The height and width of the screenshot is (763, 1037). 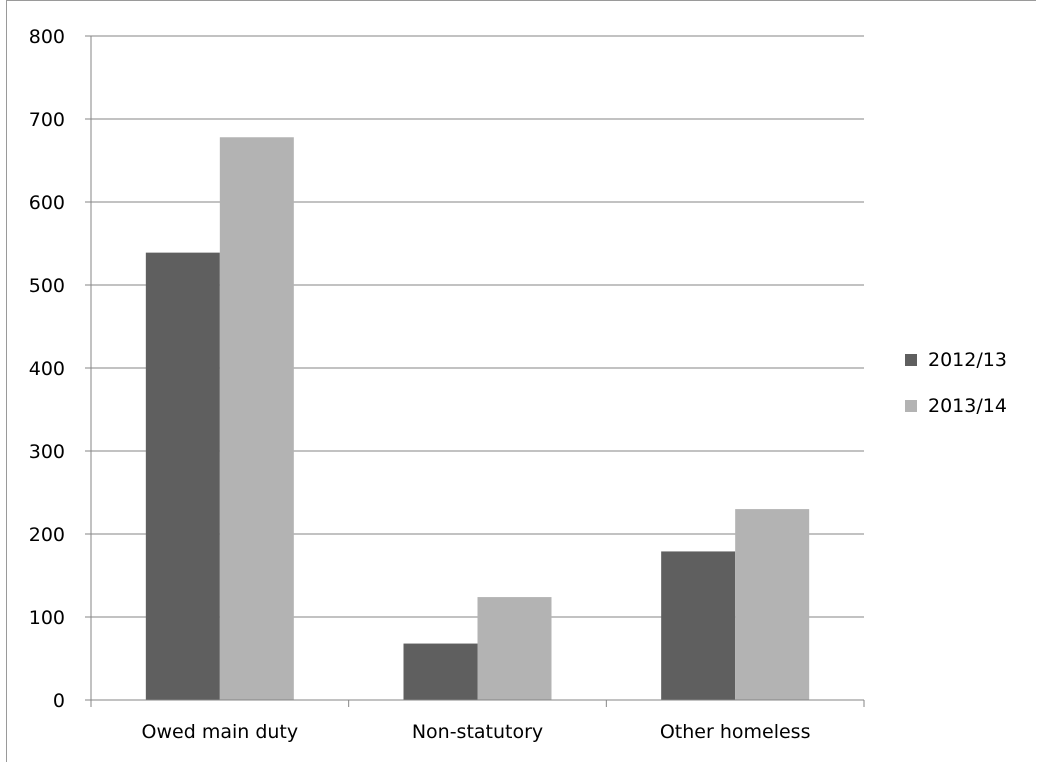 I want to click on x-tick-label: Owed main duty, so click(x=220, y=732).